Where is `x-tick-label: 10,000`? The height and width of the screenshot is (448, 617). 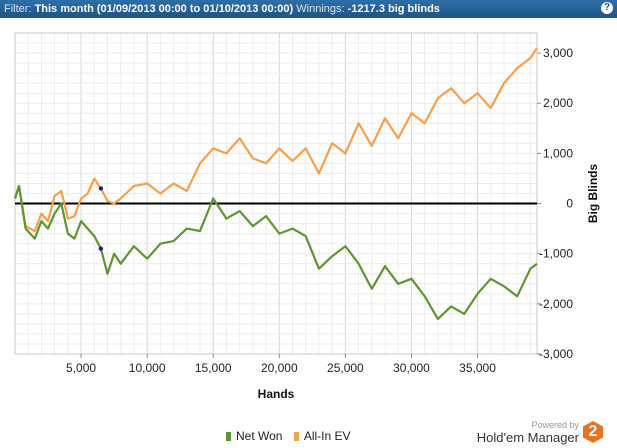
x-tick-label: 10,000 is located at coordinates (147, 368).